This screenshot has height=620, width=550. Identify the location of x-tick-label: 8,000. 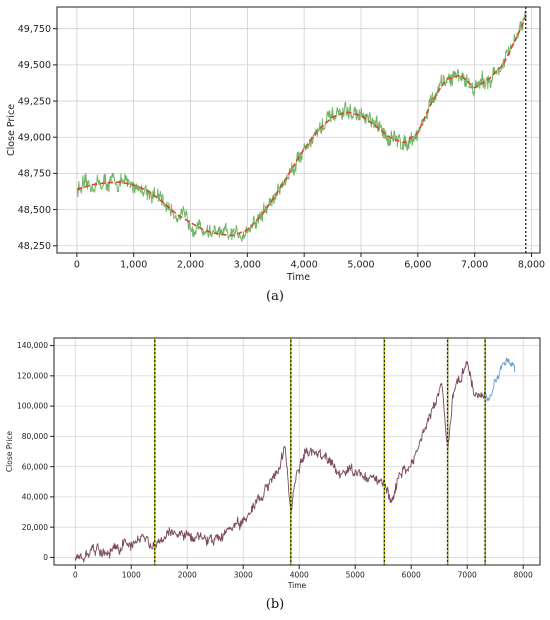
(531, 265).